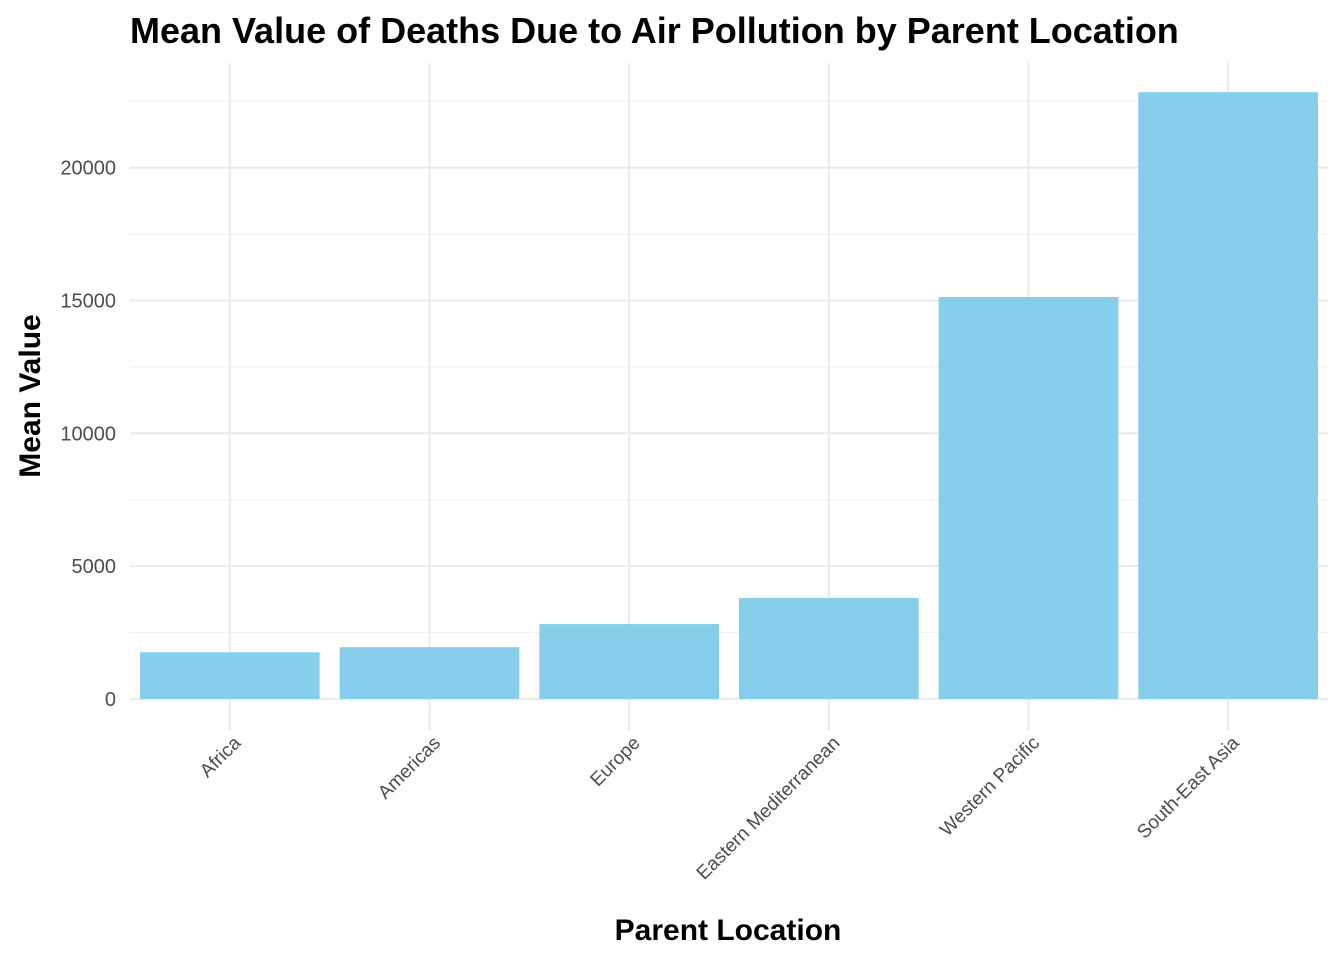 The image size is (1344, 960). What do you see at coordinates (629, 661) in the screenshot?
I see `bar-europe` at bounding box center [629, 661].